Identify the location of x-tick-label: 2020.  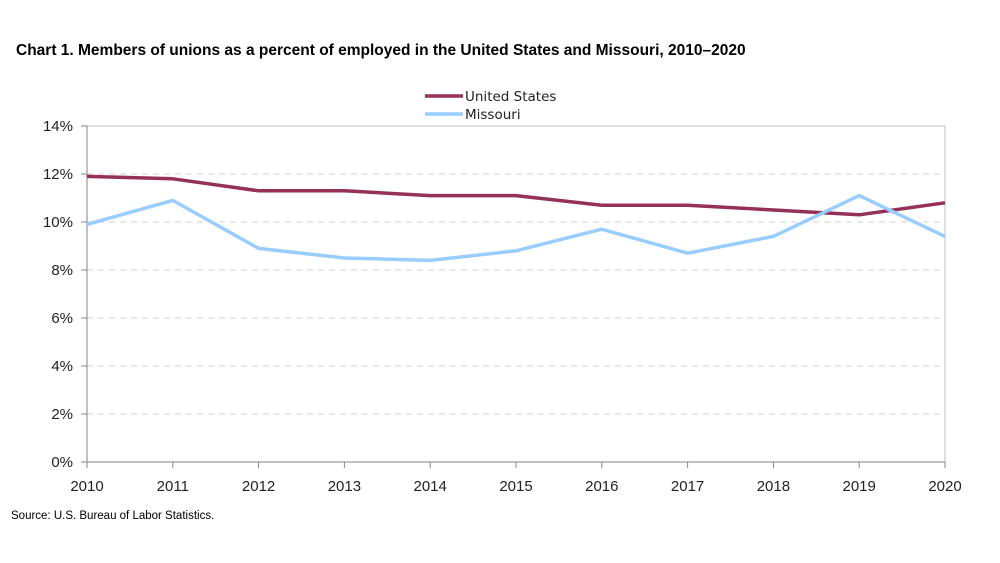
(944, 486).